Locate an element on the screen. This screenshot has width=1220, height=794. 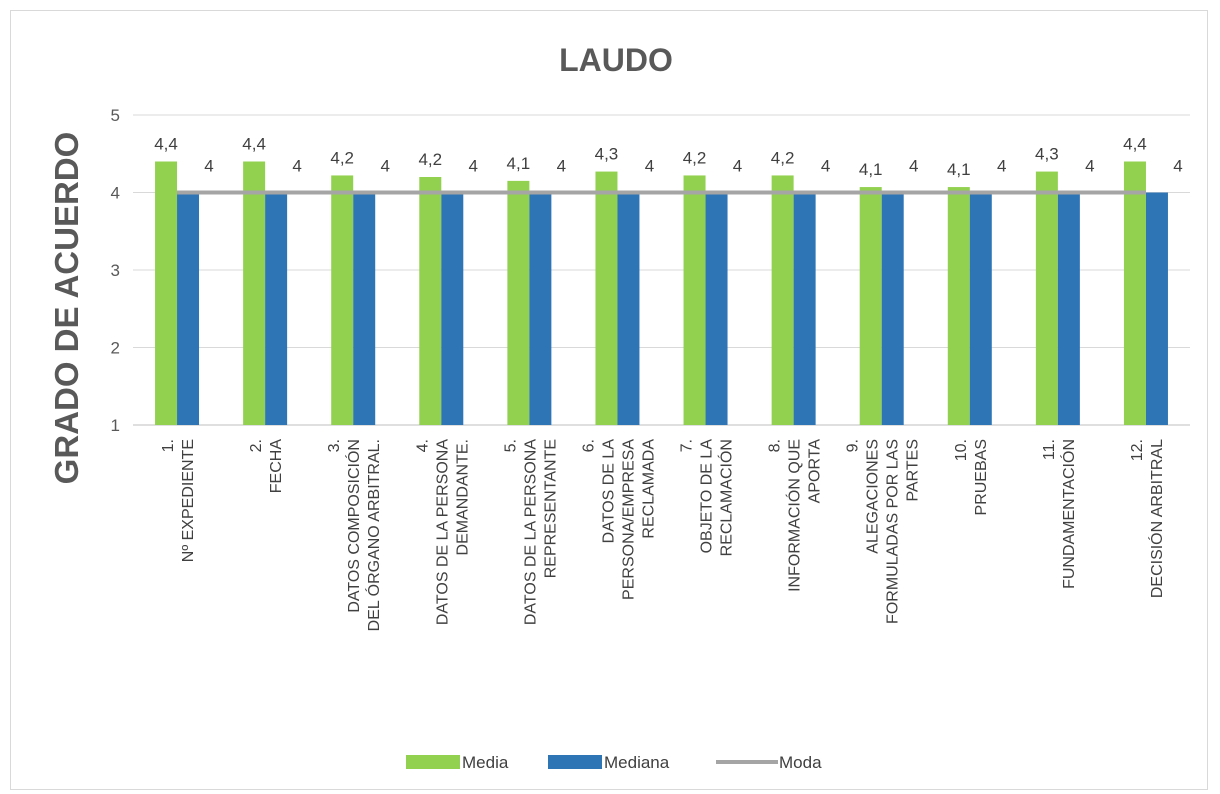
x-tick-label-line: 11. is located at coordinates (1049, 449).